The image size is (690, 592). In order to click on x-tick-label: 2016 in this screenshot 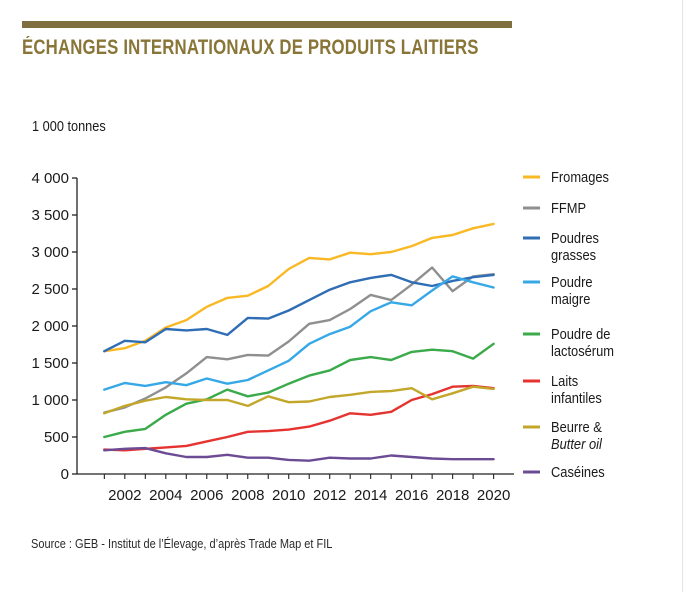, I will do `click(411, 495)`.